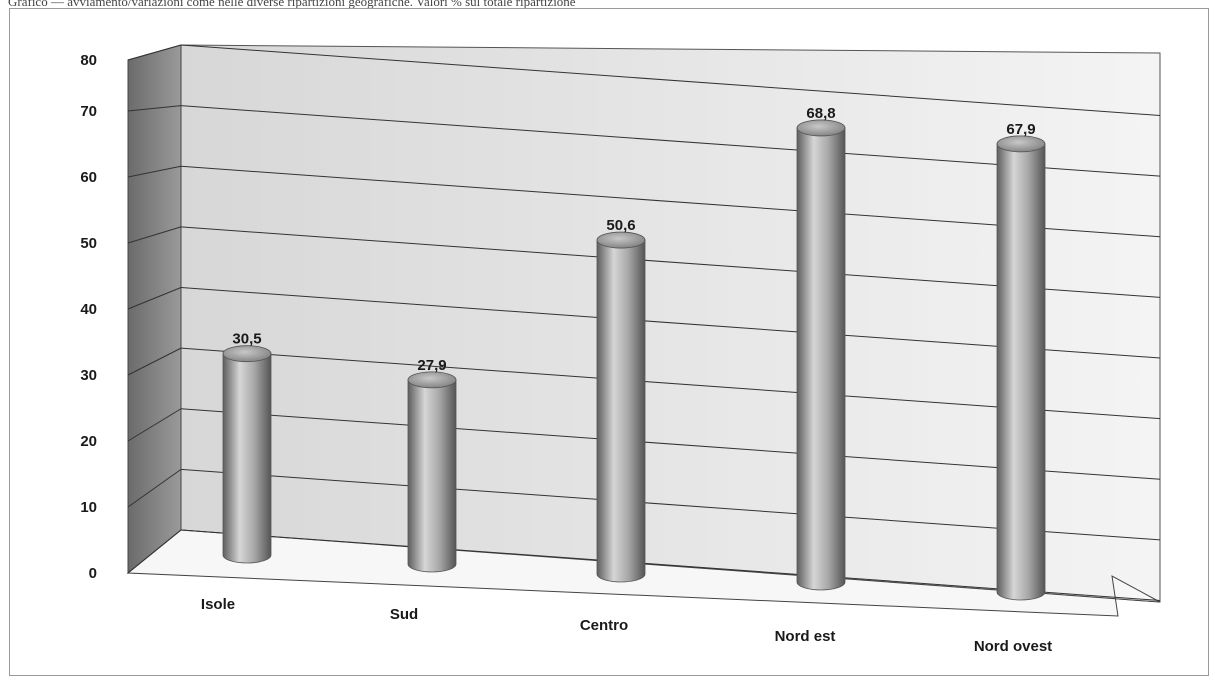 The image size is (1215, 682). I want to click on gridline, so click(670, 80).